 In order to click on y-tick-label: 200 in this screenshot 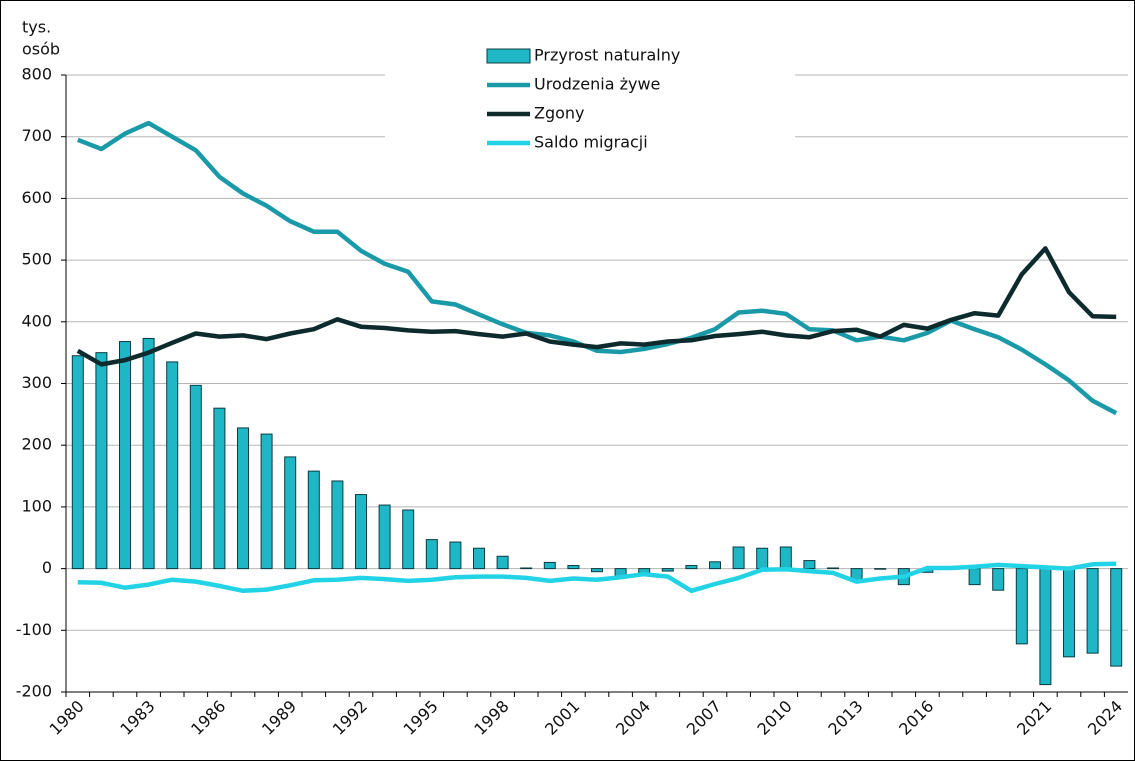, I will do `click(36, 444)`.